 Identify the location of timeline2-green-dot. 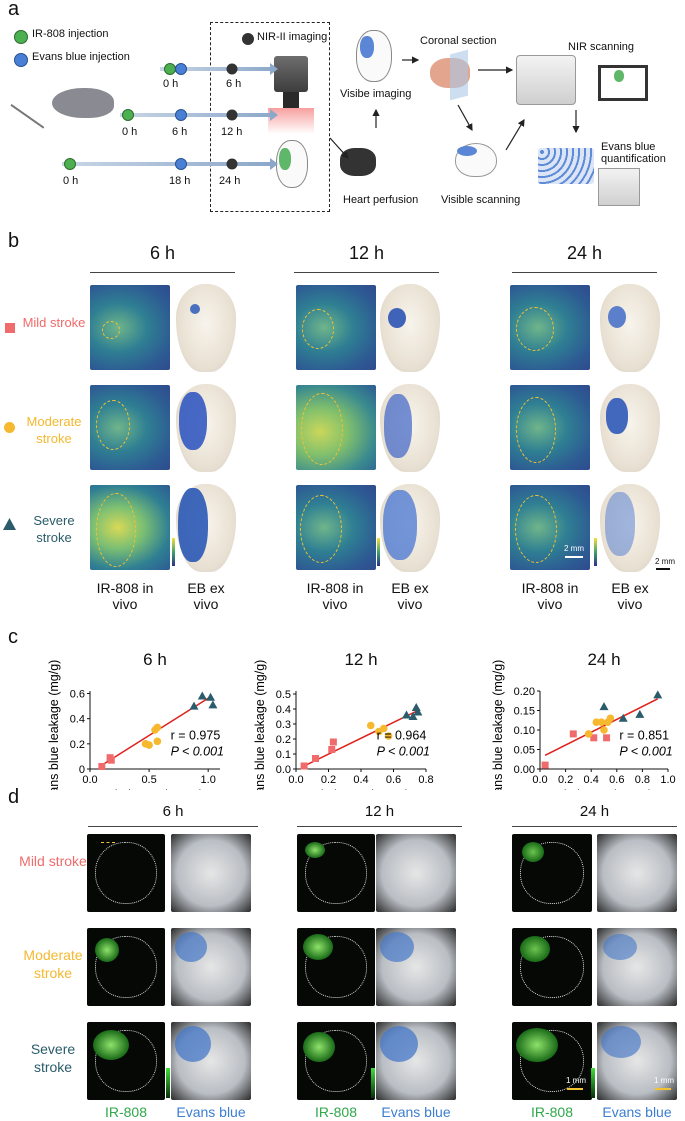
(128, 115).